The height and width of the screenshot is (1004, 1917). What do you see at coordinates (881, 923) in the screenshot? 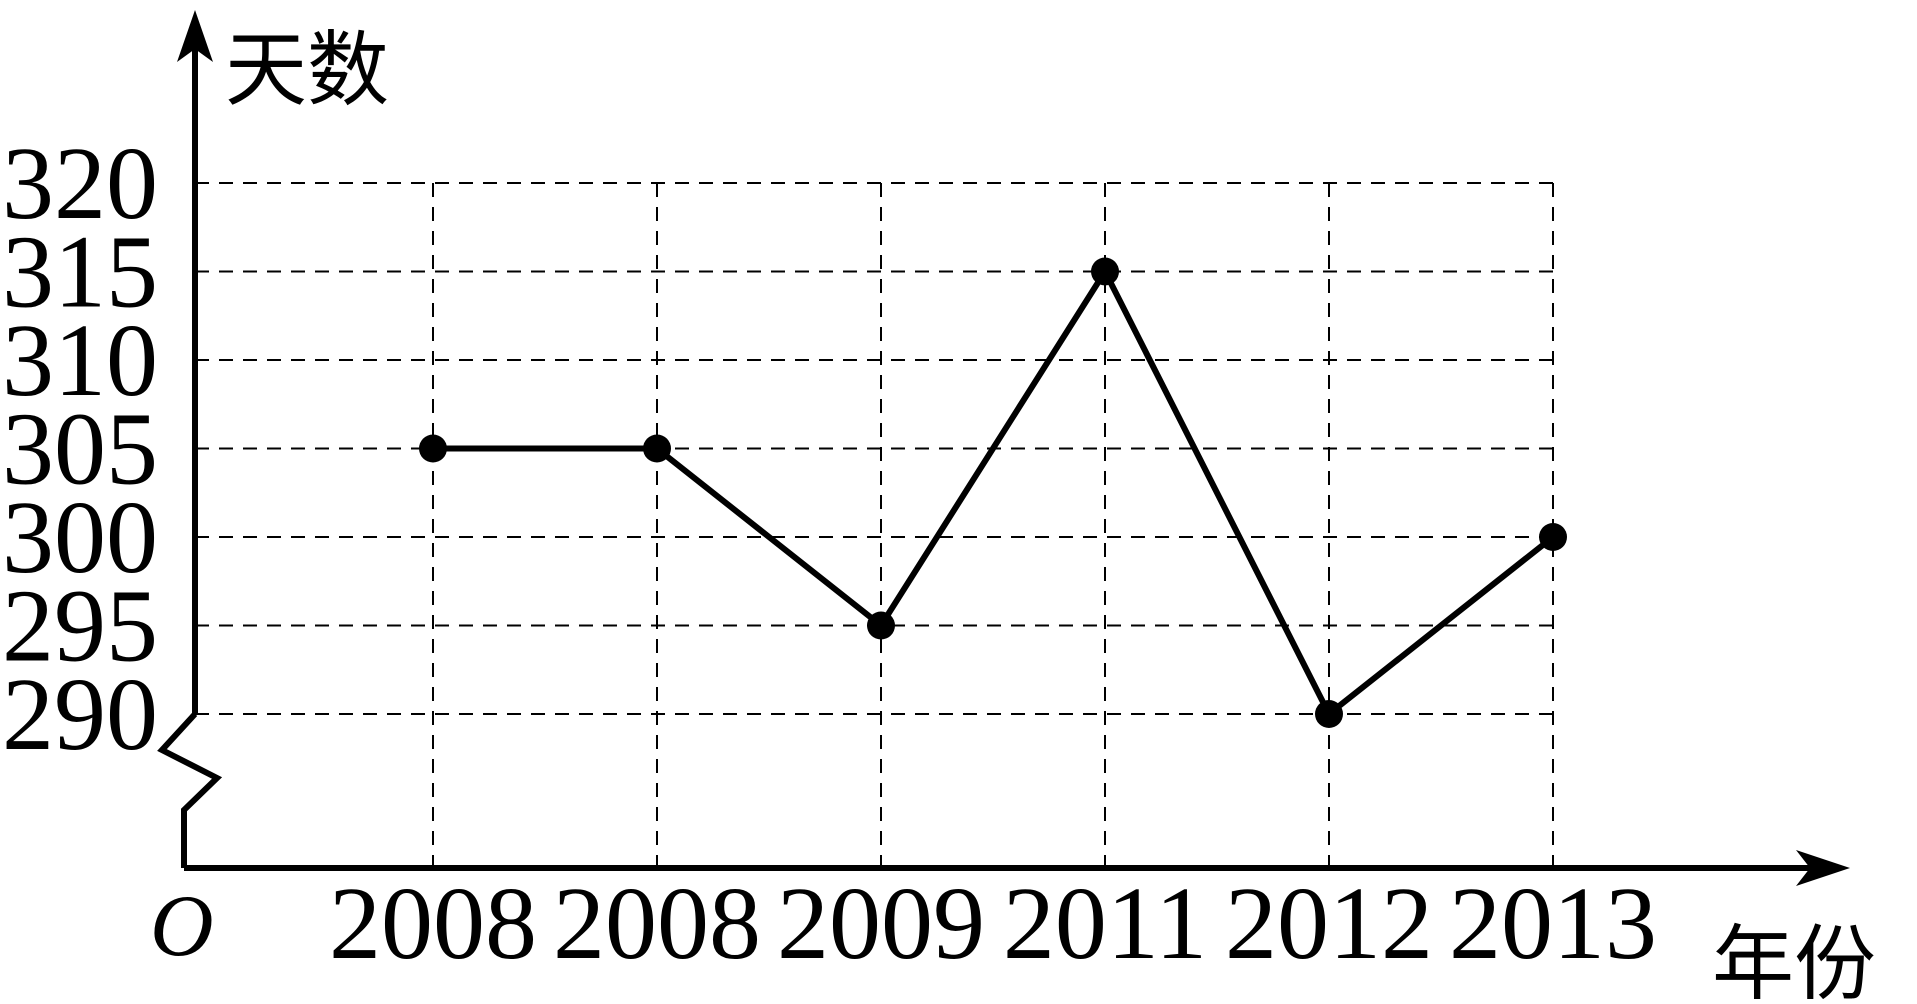
I see `x-tick-label: 2009` at bounding box center [881, 923].